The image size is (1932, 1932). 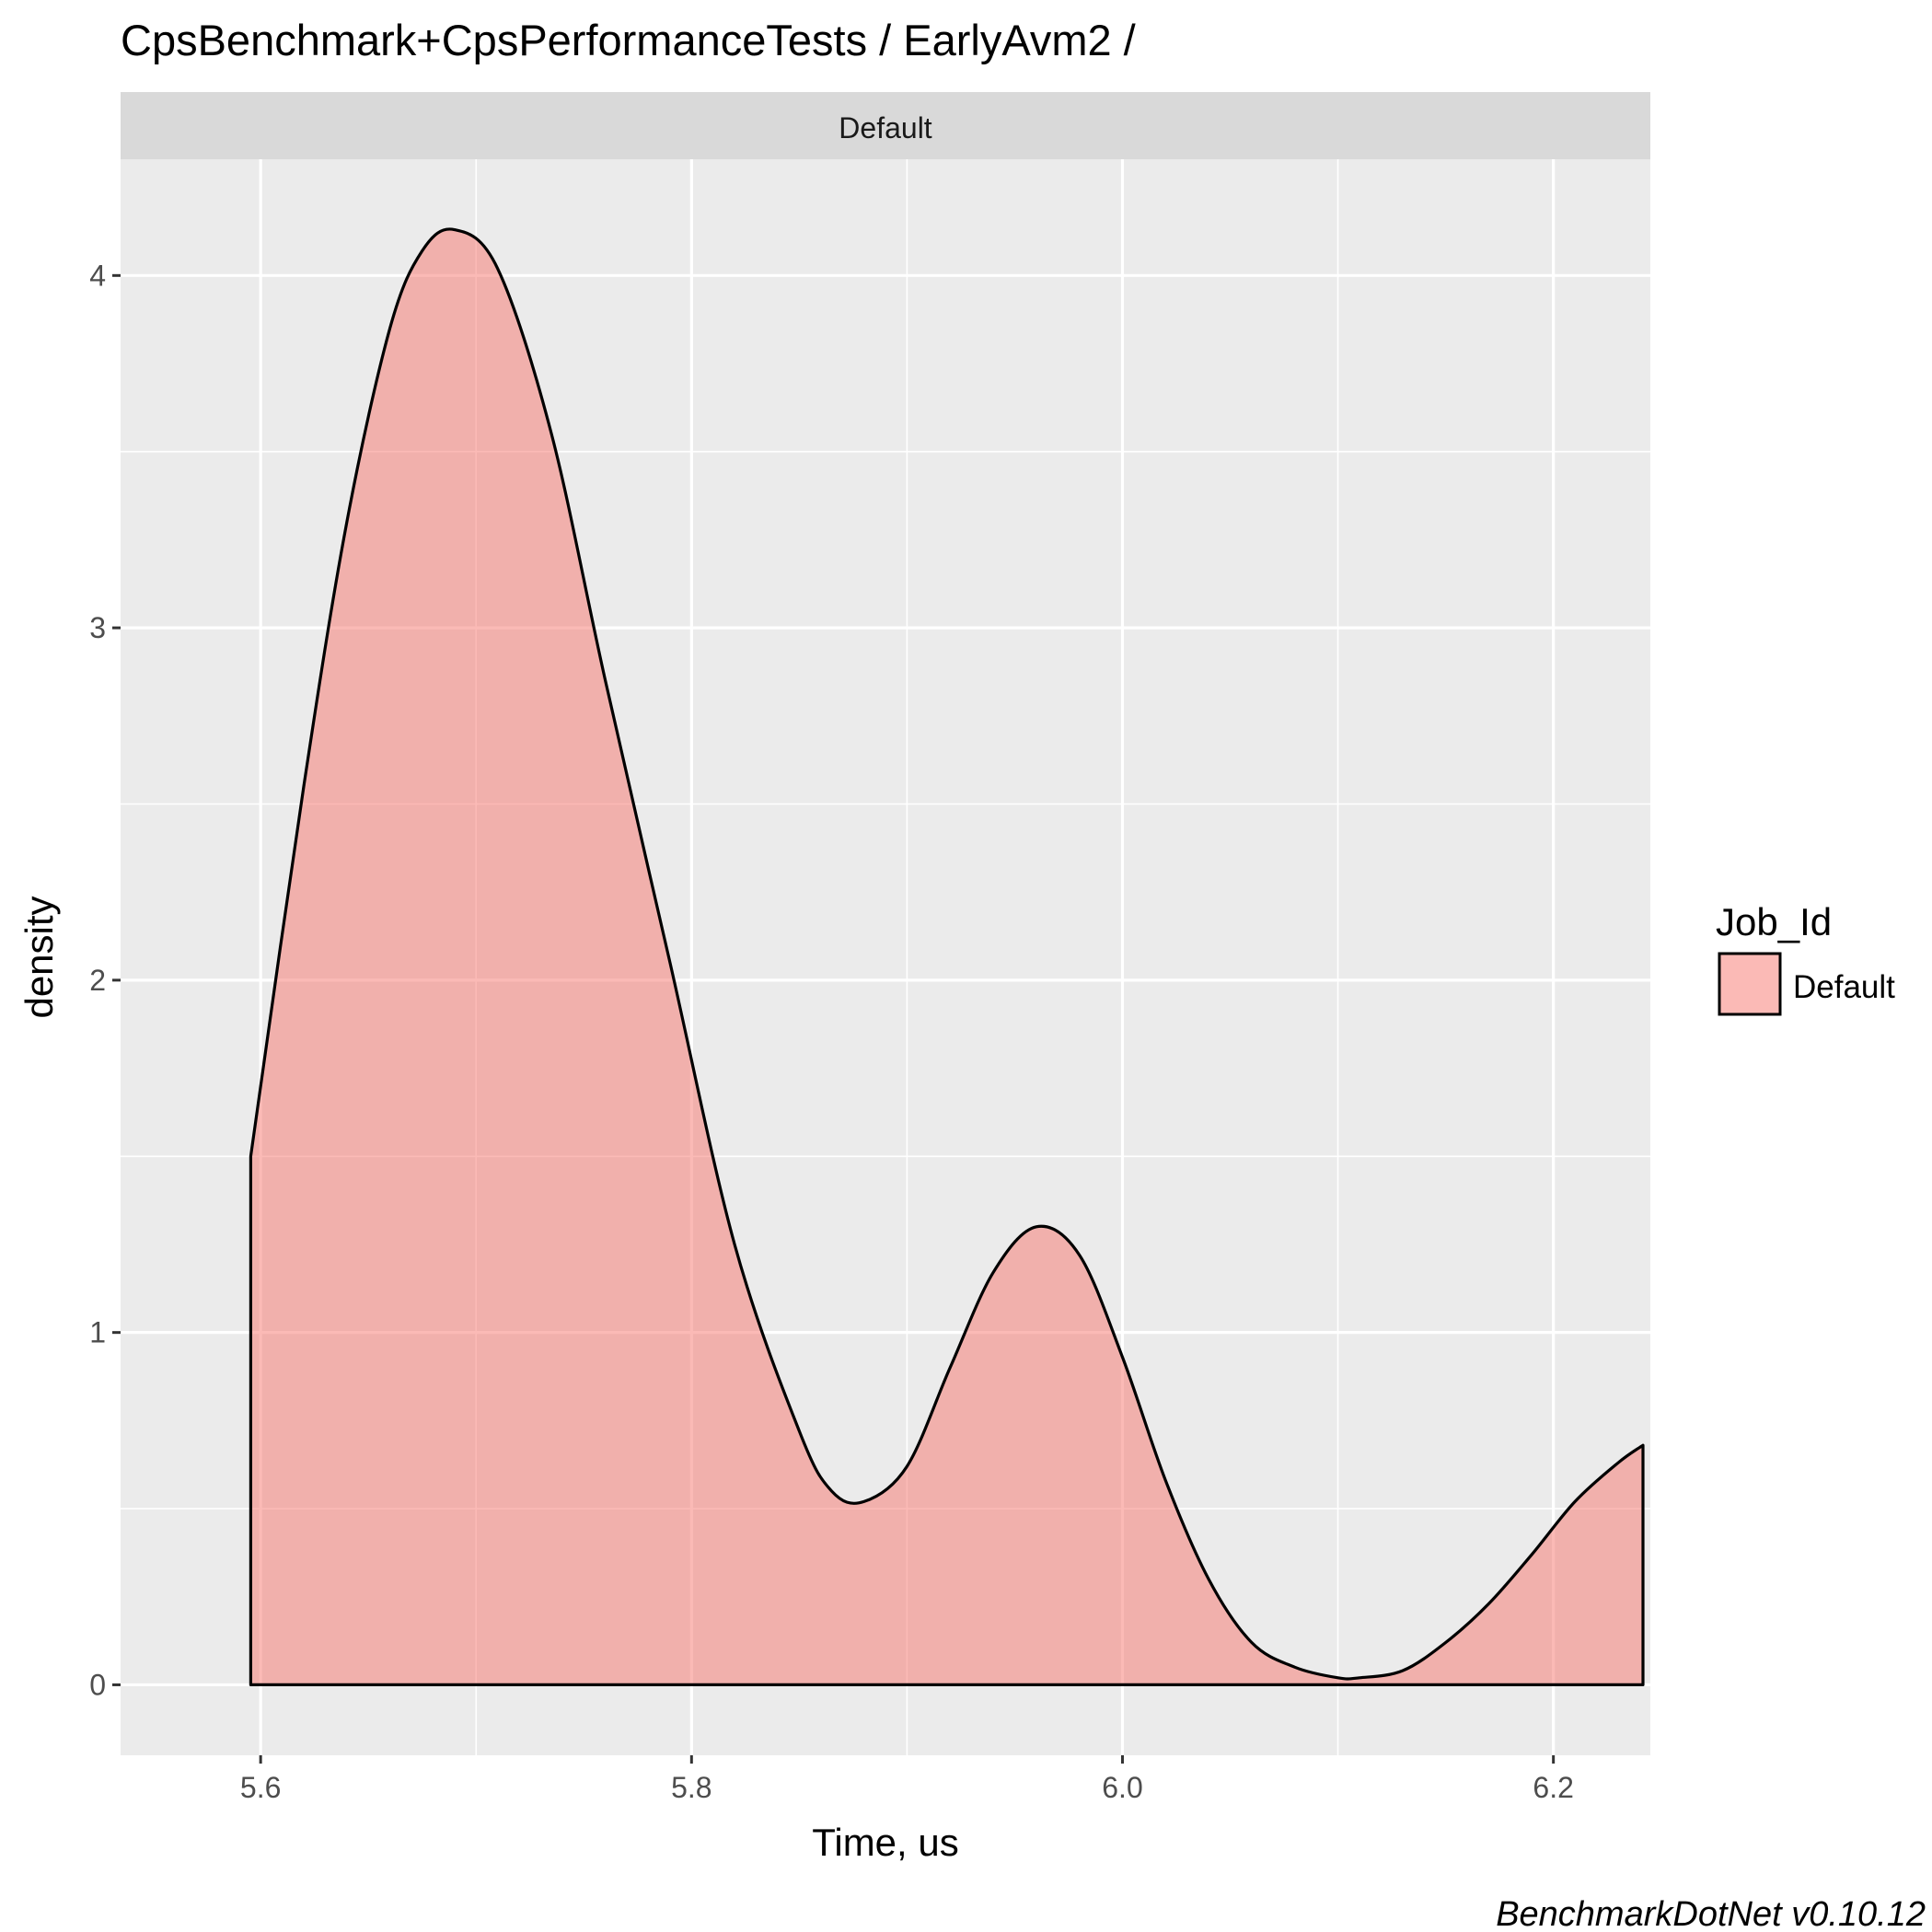 What do you see at coordinates (261, 1788) in the screenshot?
I see `x-tick-label: 5.6` at bounding box center [261, 1788].